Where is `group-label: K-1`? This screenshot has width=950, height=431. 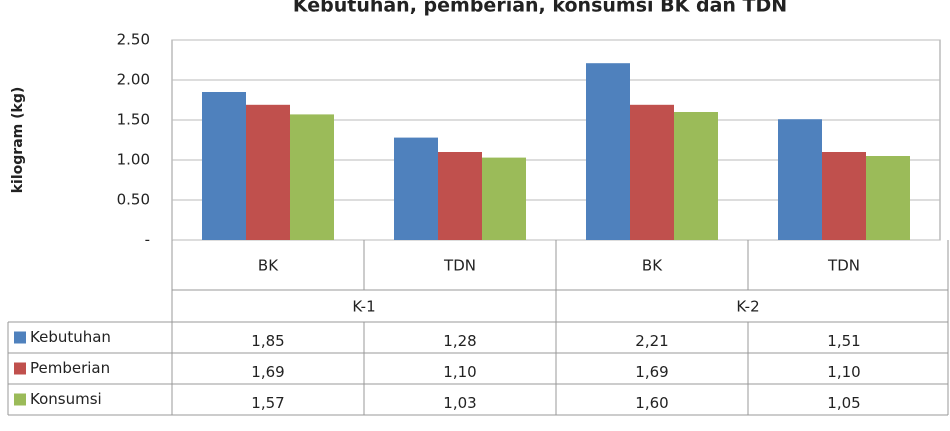
group-label: K-1 is located at coordinates (363, 307).